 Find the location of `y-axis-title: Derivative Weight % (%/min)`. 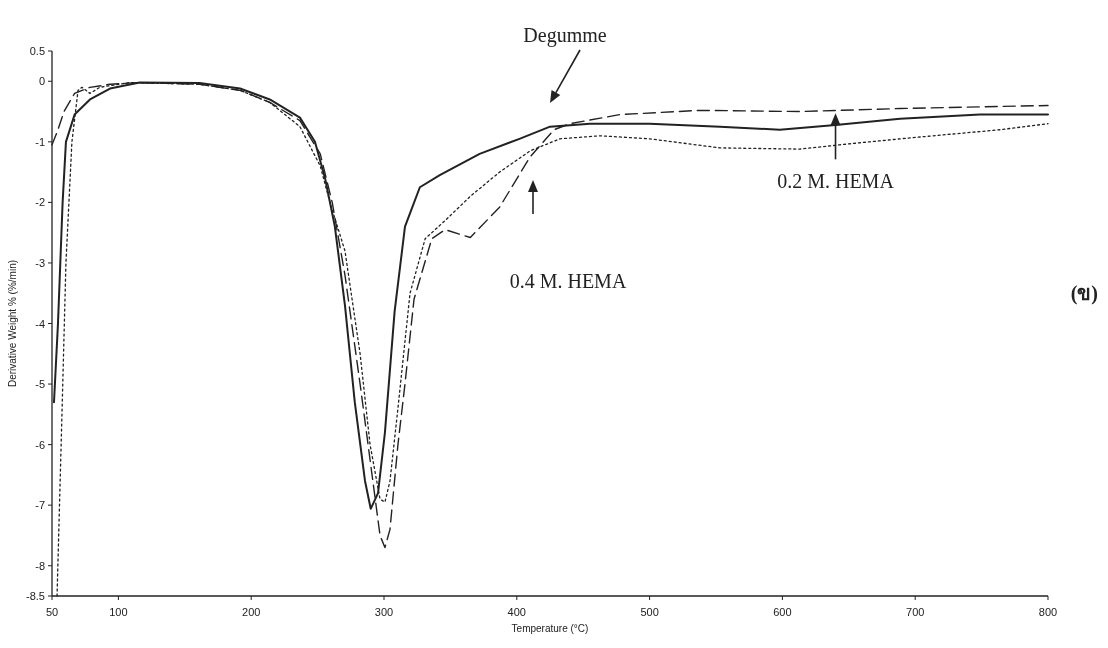

y-axis-title: Derivative Weight % (%/min) is located at coordinates (12, 323).